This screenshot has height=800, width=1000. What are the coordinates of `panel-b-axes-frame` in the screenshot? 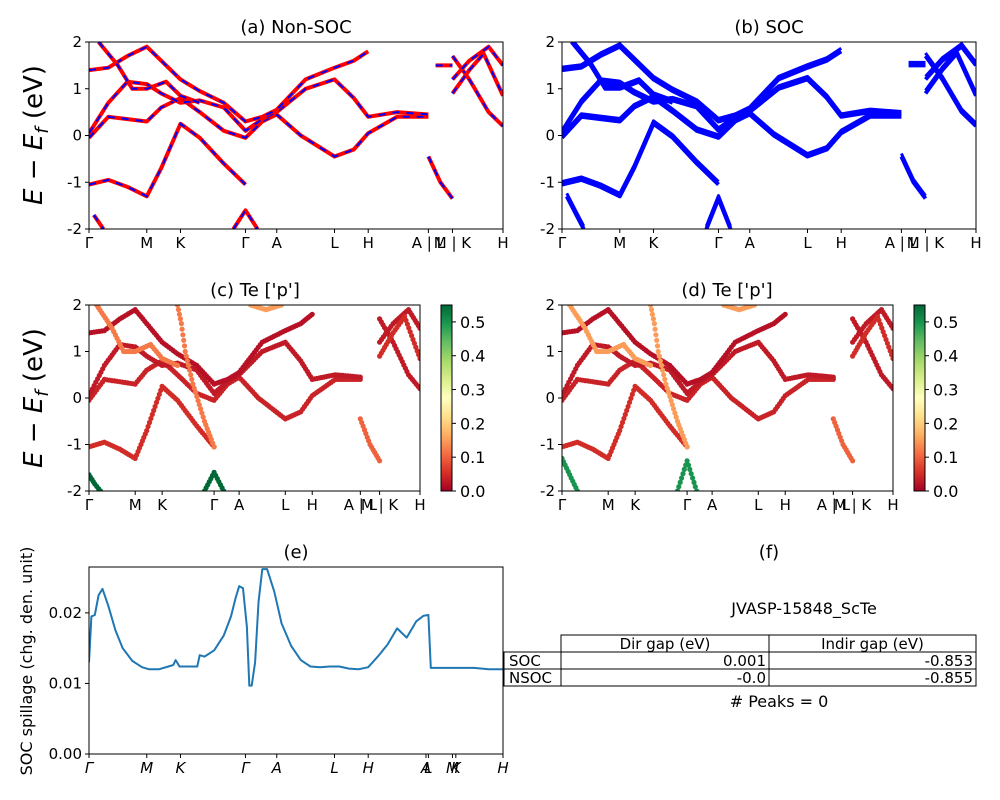 It's located at (769, 135).